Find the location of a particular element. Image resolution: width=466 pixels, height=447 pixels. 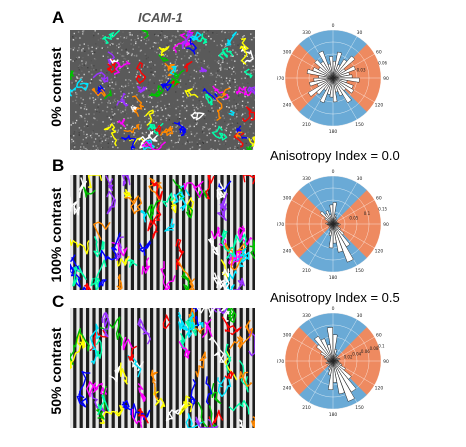

radial-tick-label: 0.08 is located at coordinates (374, 348).